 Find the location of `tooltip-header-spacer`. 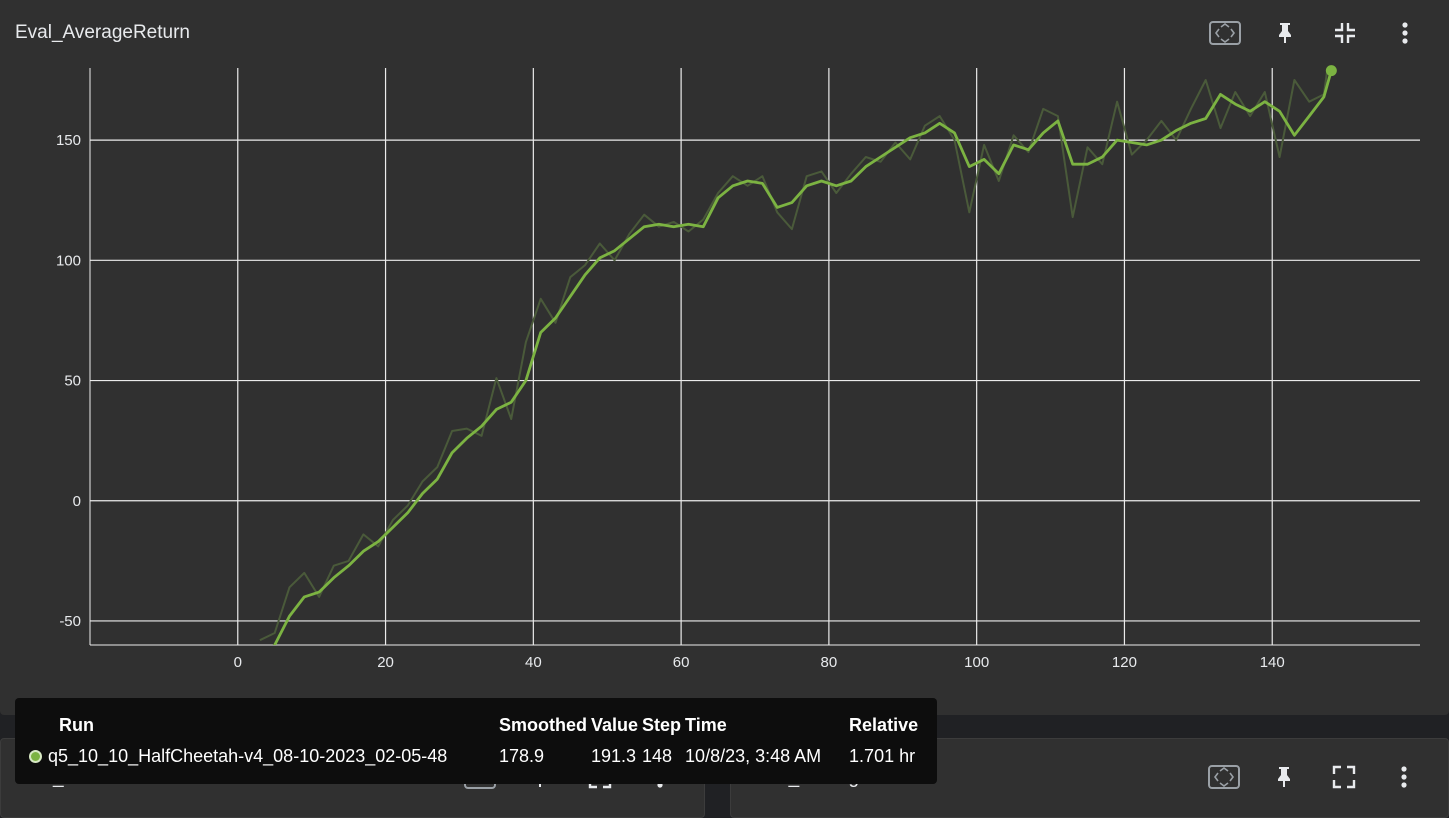

tooltip-header-spacer is located at coordinates (39, 725).